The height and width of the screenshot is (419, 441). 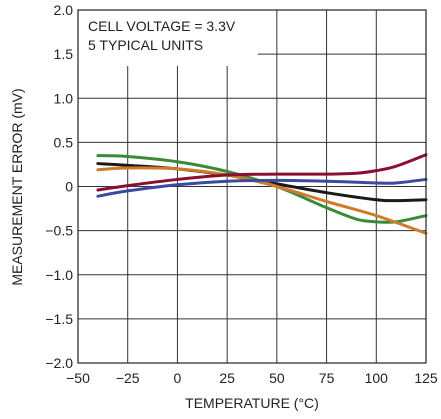 I want to click on x-axis-label: TEMPERATURE (°C), so click(x=252, y=403).